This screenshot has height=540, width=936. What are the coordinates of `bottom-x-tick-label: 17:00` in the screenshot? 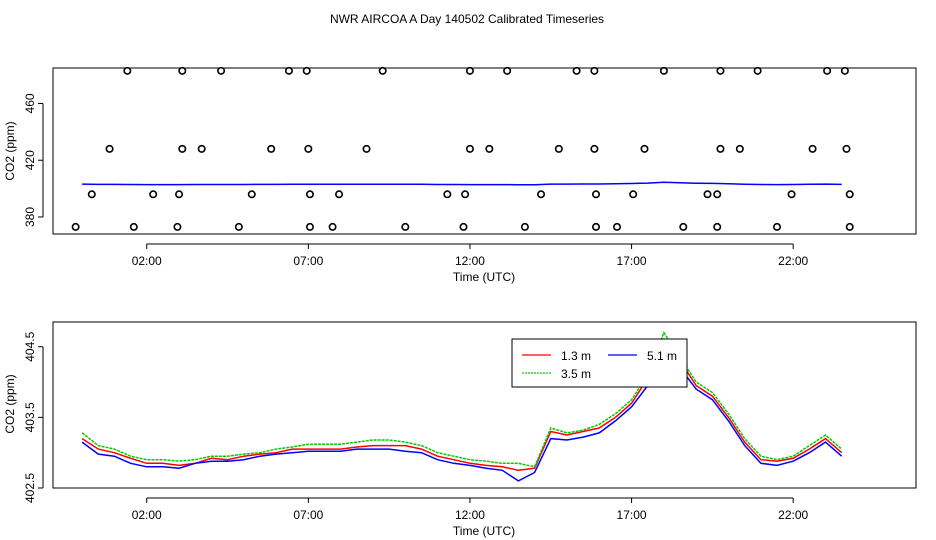 It's located at (632, 515).